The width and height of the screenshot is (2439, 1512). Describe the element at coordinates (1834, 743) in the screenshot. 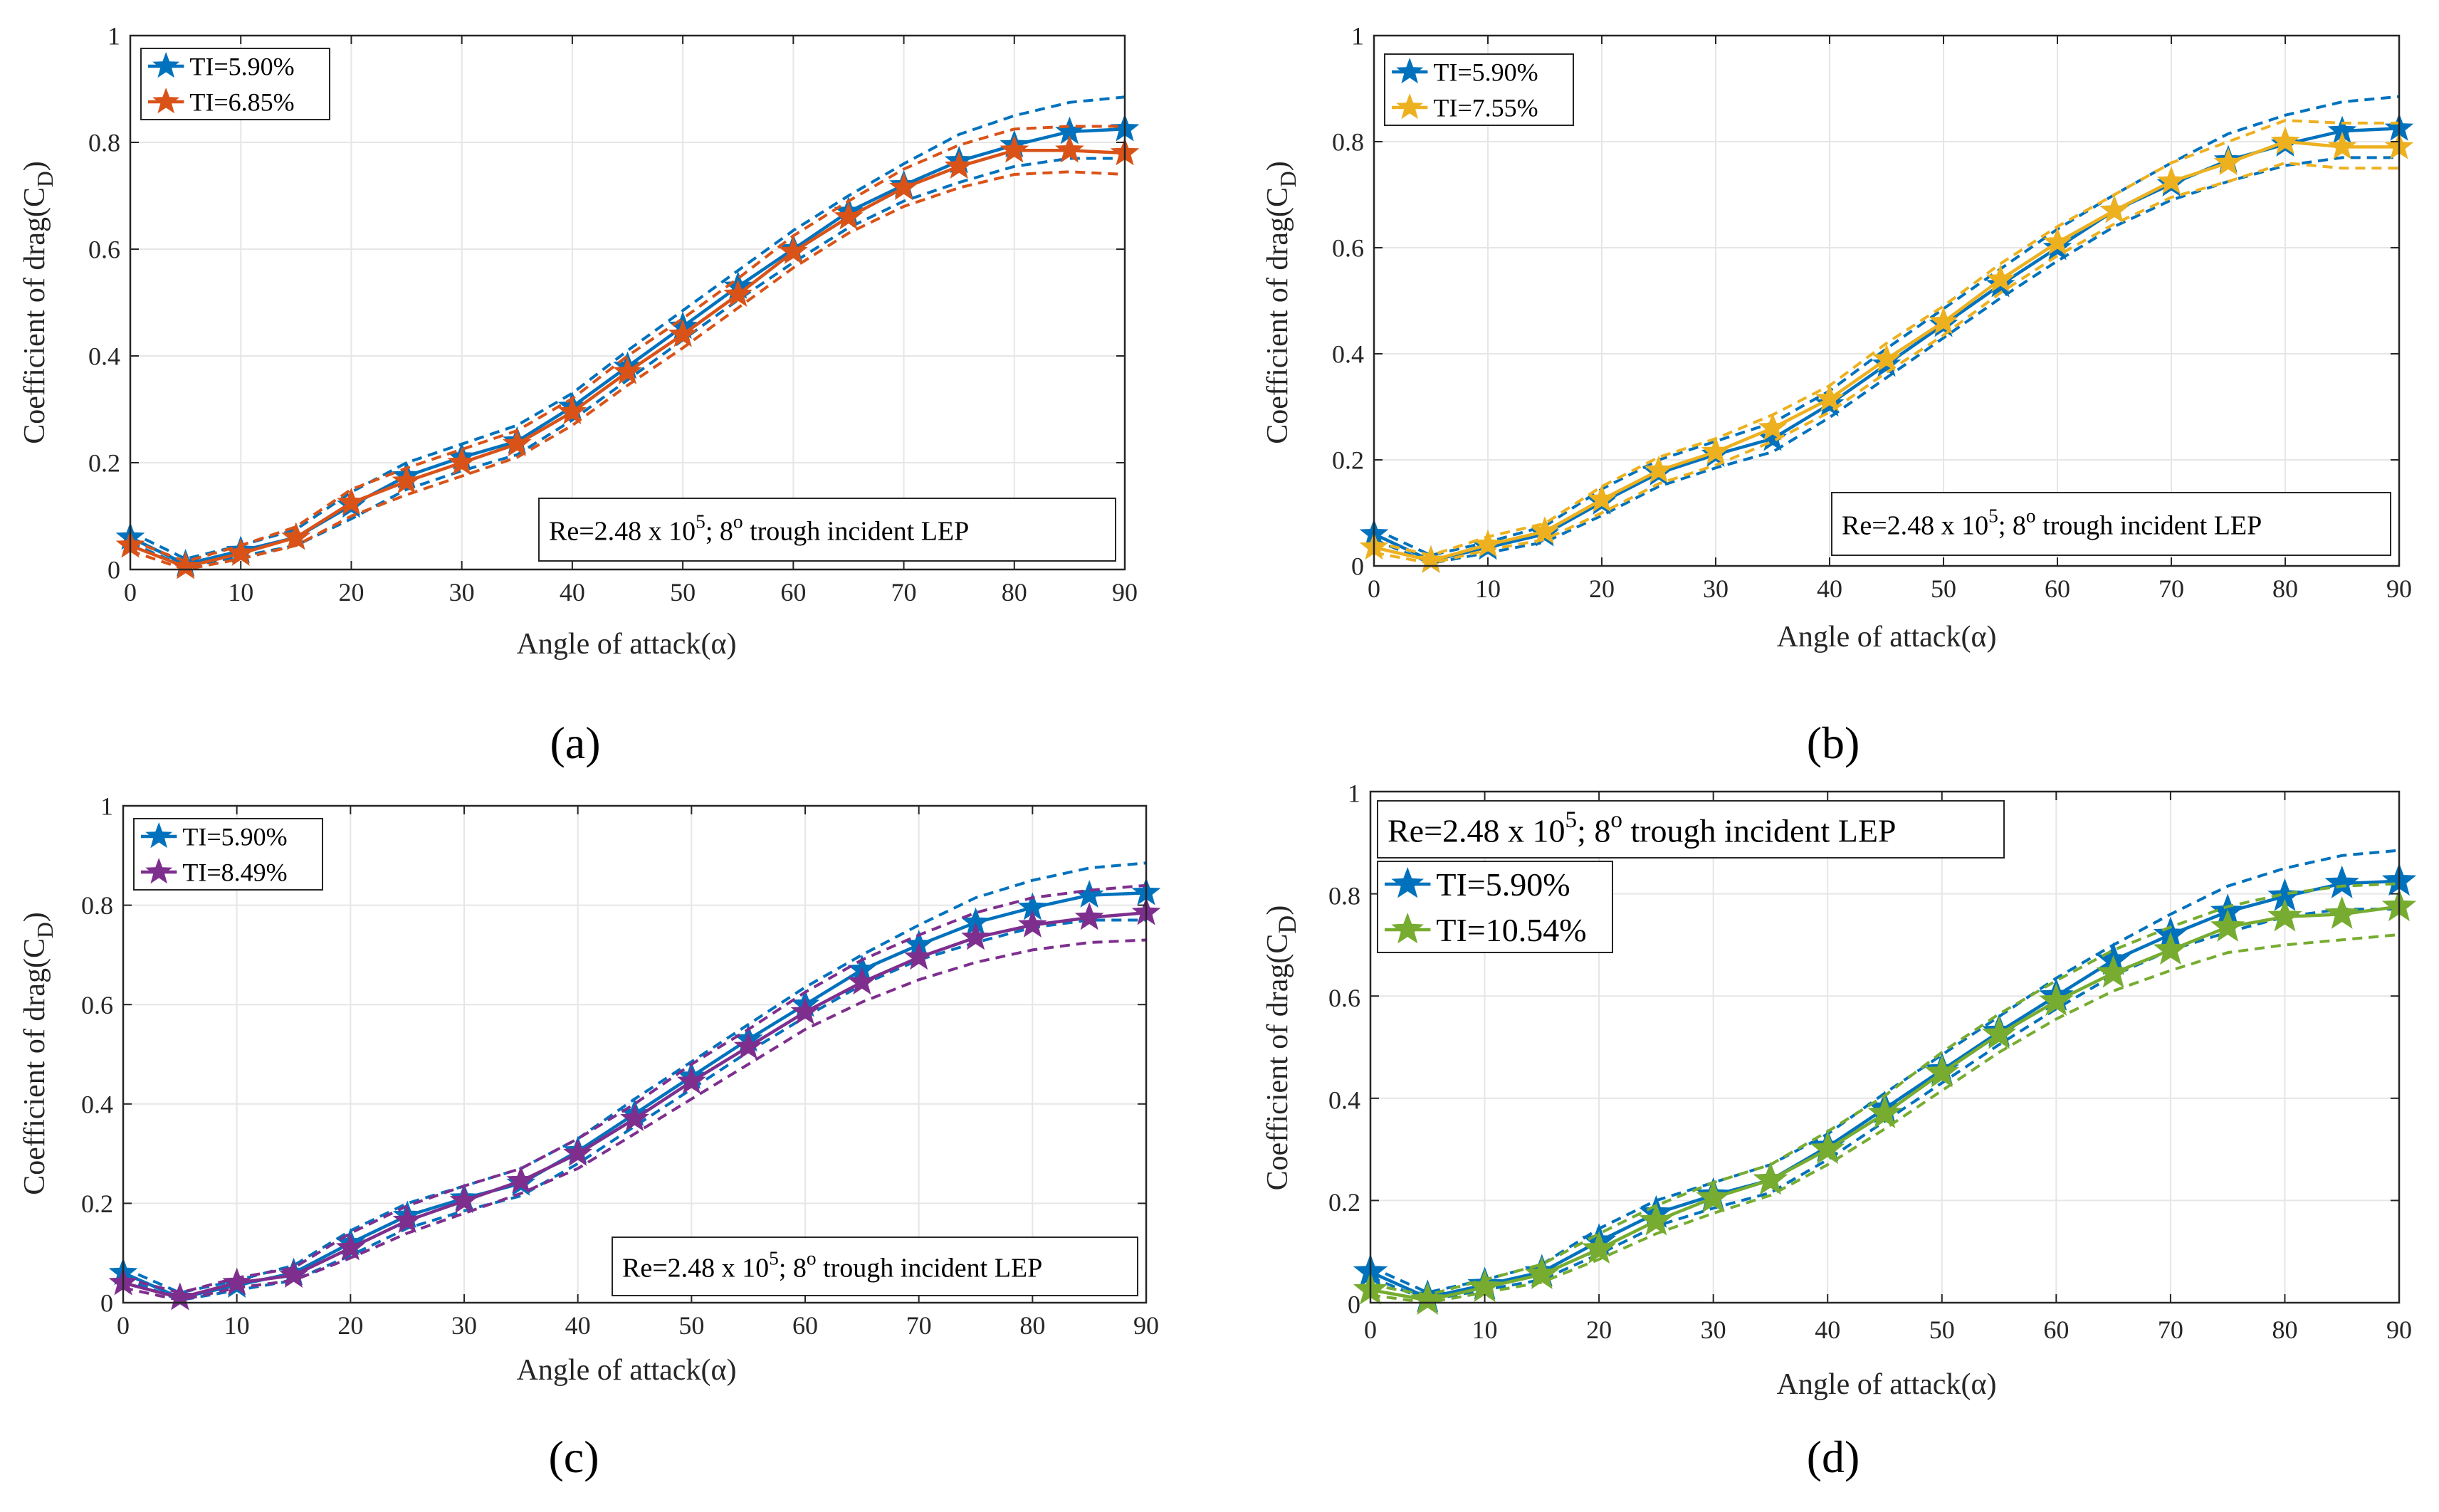

I see `panel-label: (b)` at that location.